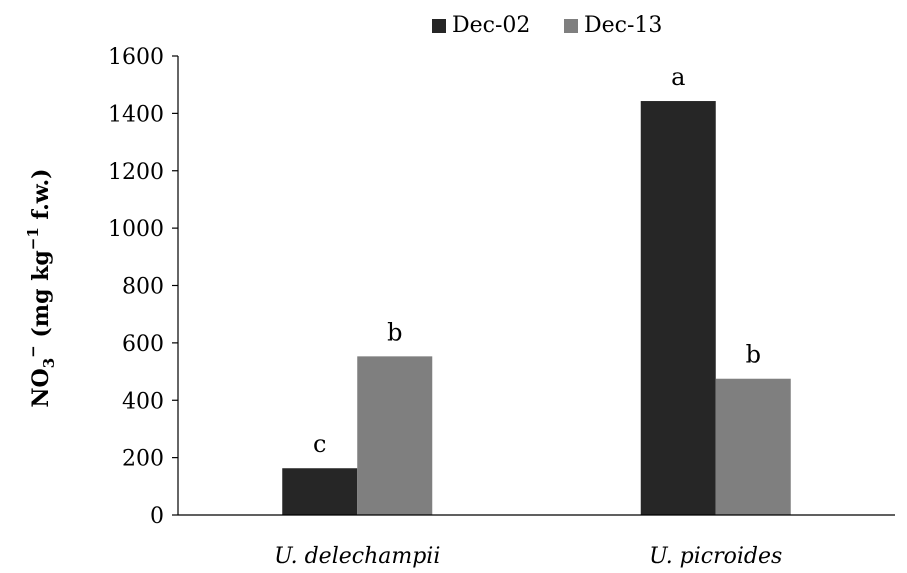  Describe the element at coordinates (33, 238) in the screenshot. I see `y-label-units-superscript: −1` at that location.